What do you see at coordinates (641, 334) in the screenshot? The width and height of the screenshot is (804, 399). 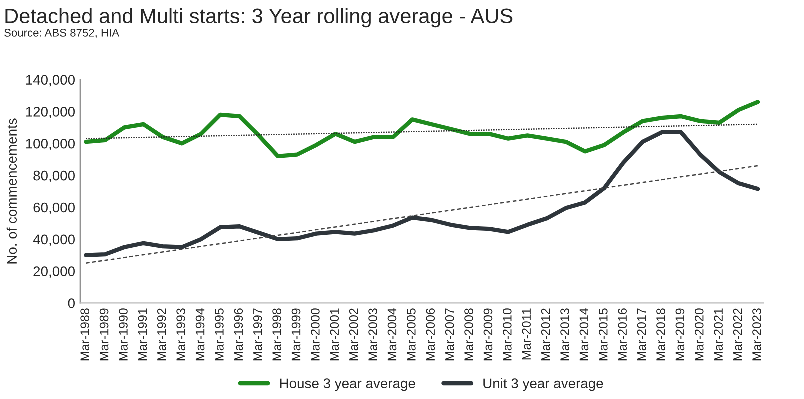 I see `x-tick-label: Mar-2017` at bounding box center [641, 334].